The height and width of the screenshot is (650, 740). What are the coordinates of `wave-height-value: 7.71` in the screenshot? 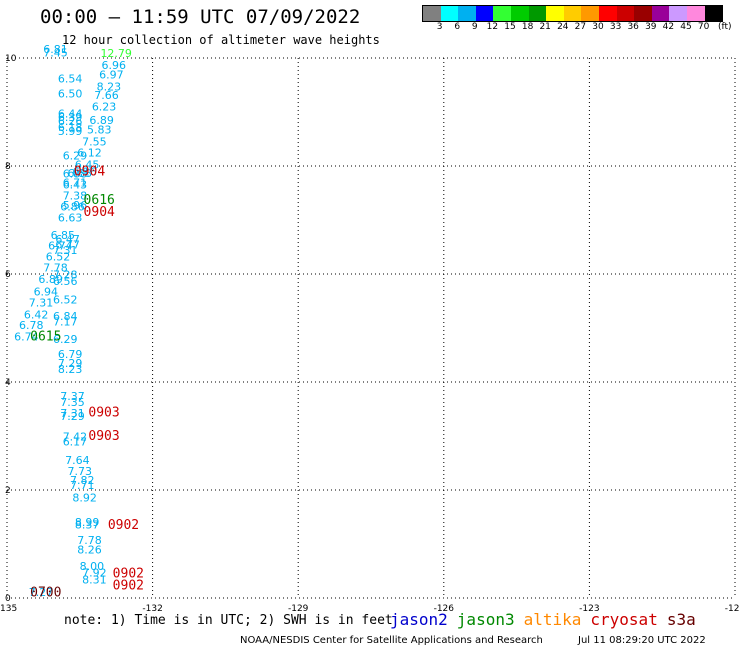 It's located at (82, 485).